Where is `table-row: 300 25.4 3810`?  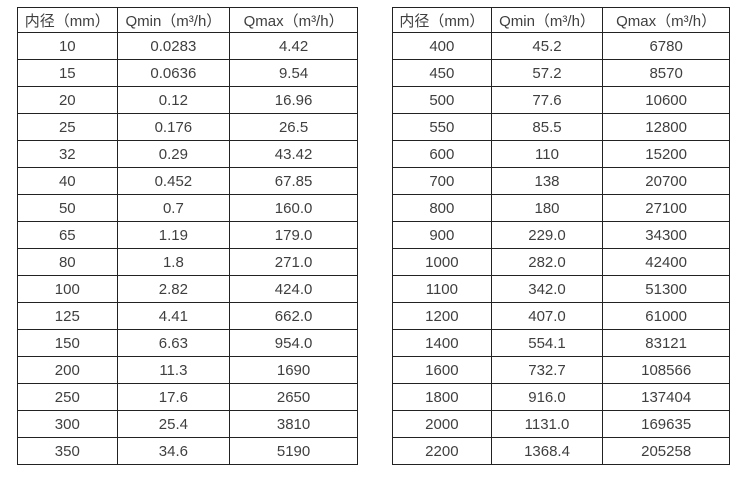
table-row: 300 25.4 3810 is located at coordinates (187, 424).